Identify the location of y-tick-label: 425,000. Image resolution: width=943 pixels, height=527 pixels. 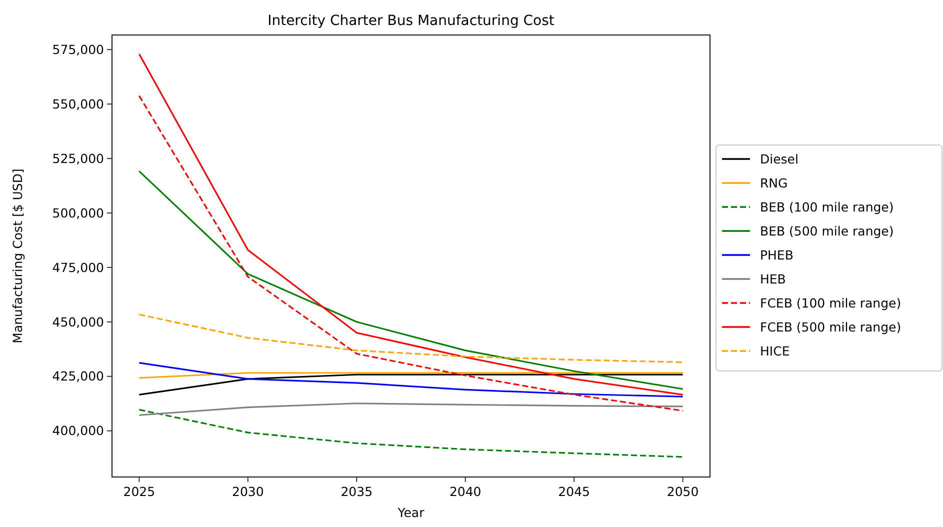
(78, 376).